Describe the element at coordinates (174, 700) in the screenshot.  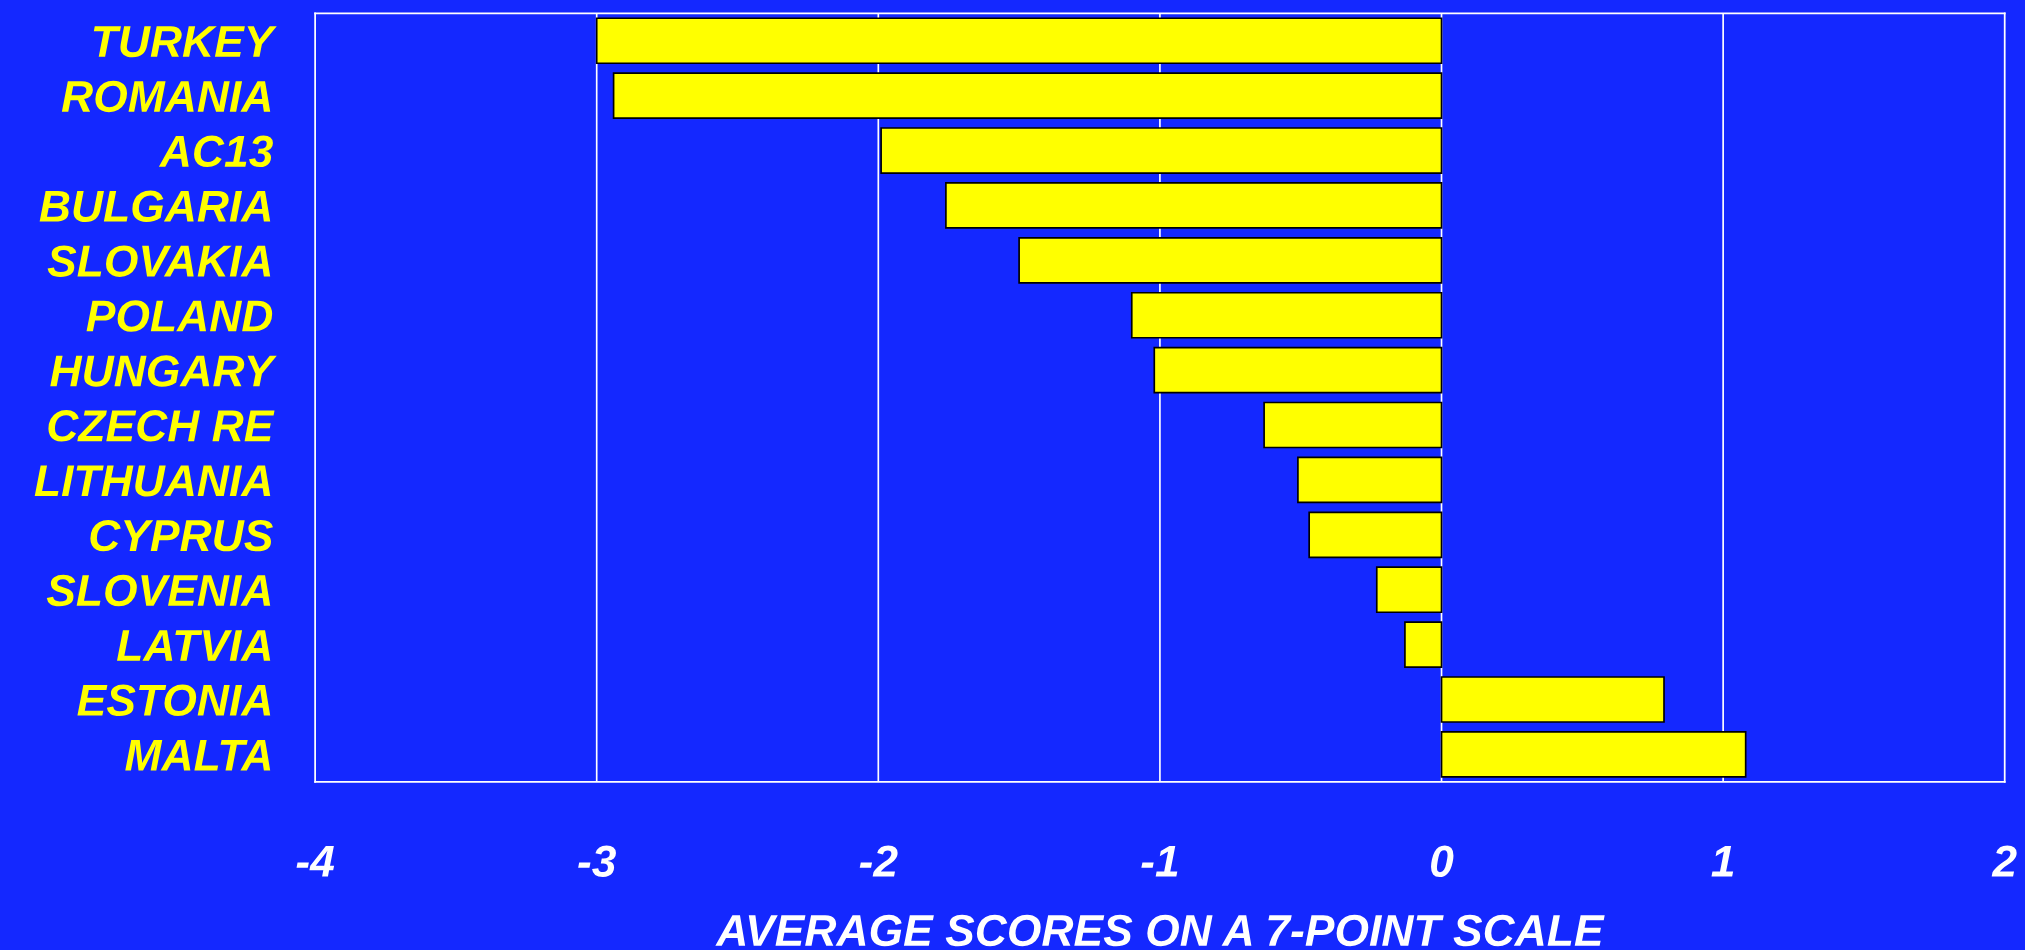
I see `y-tick-label: ESTONIA` at that location.